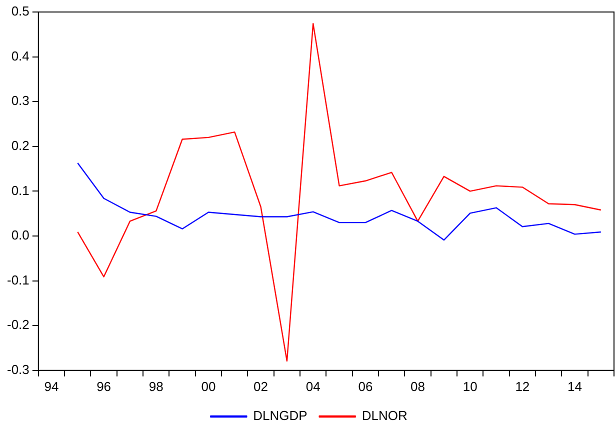 Image resolution: width=616 pixels, height=433 pixels. Describe the element at coordinates (522, 386) in the screenshot. I see `x-tick-label: 12` at that location.